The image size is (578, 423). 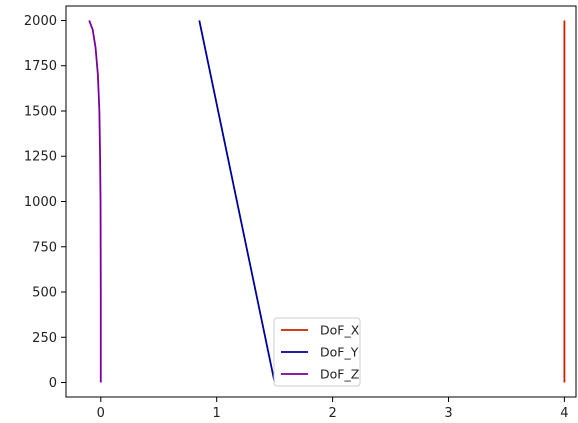 I want to click on x-tick-label: 3, so click(x=448, y=413).